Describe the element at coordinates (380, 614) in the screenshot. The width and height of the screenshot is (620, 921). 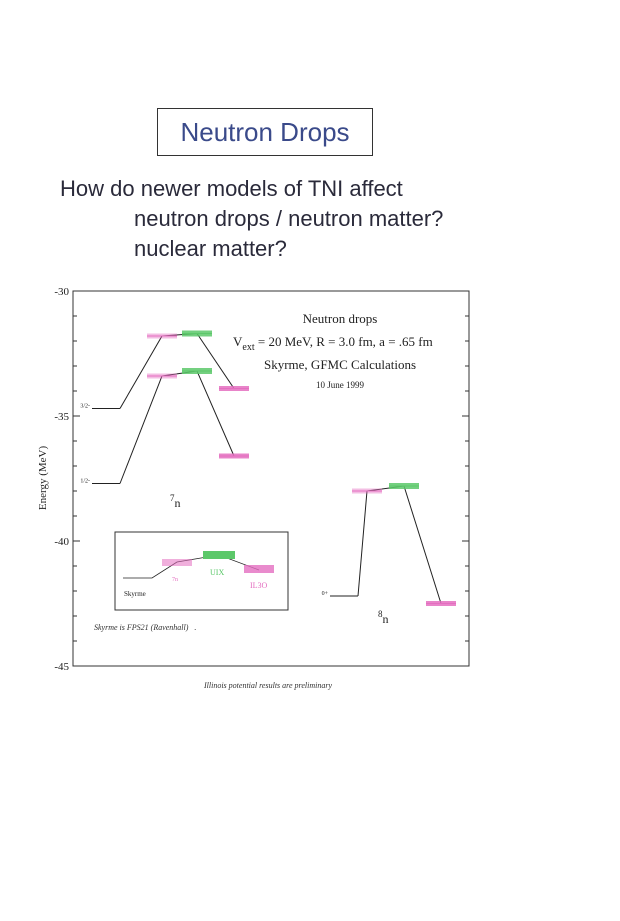
I see `nucleus-8-mass: 8` at that location.